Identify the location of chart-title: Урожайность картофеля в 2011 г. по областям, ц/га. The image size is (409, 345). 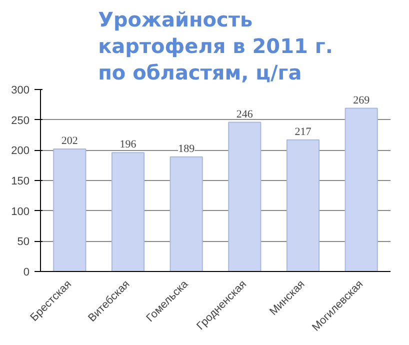
(215, 46).